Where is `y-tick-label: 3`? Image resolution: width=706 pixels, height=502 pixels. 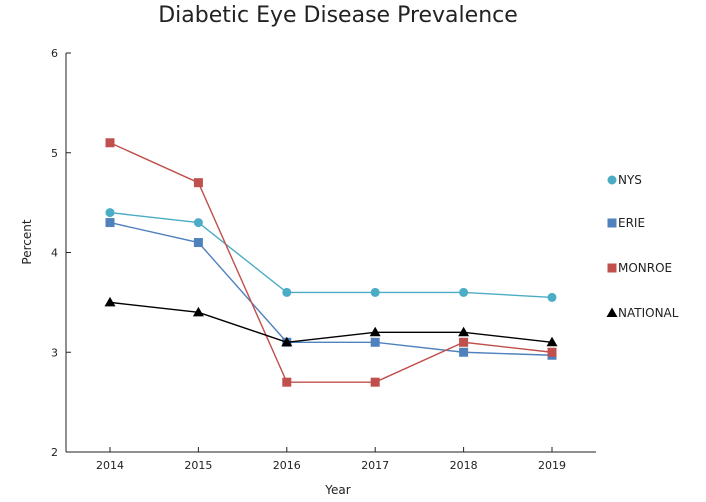 y-tick-label: 3 is located at coordinates (54, 352).